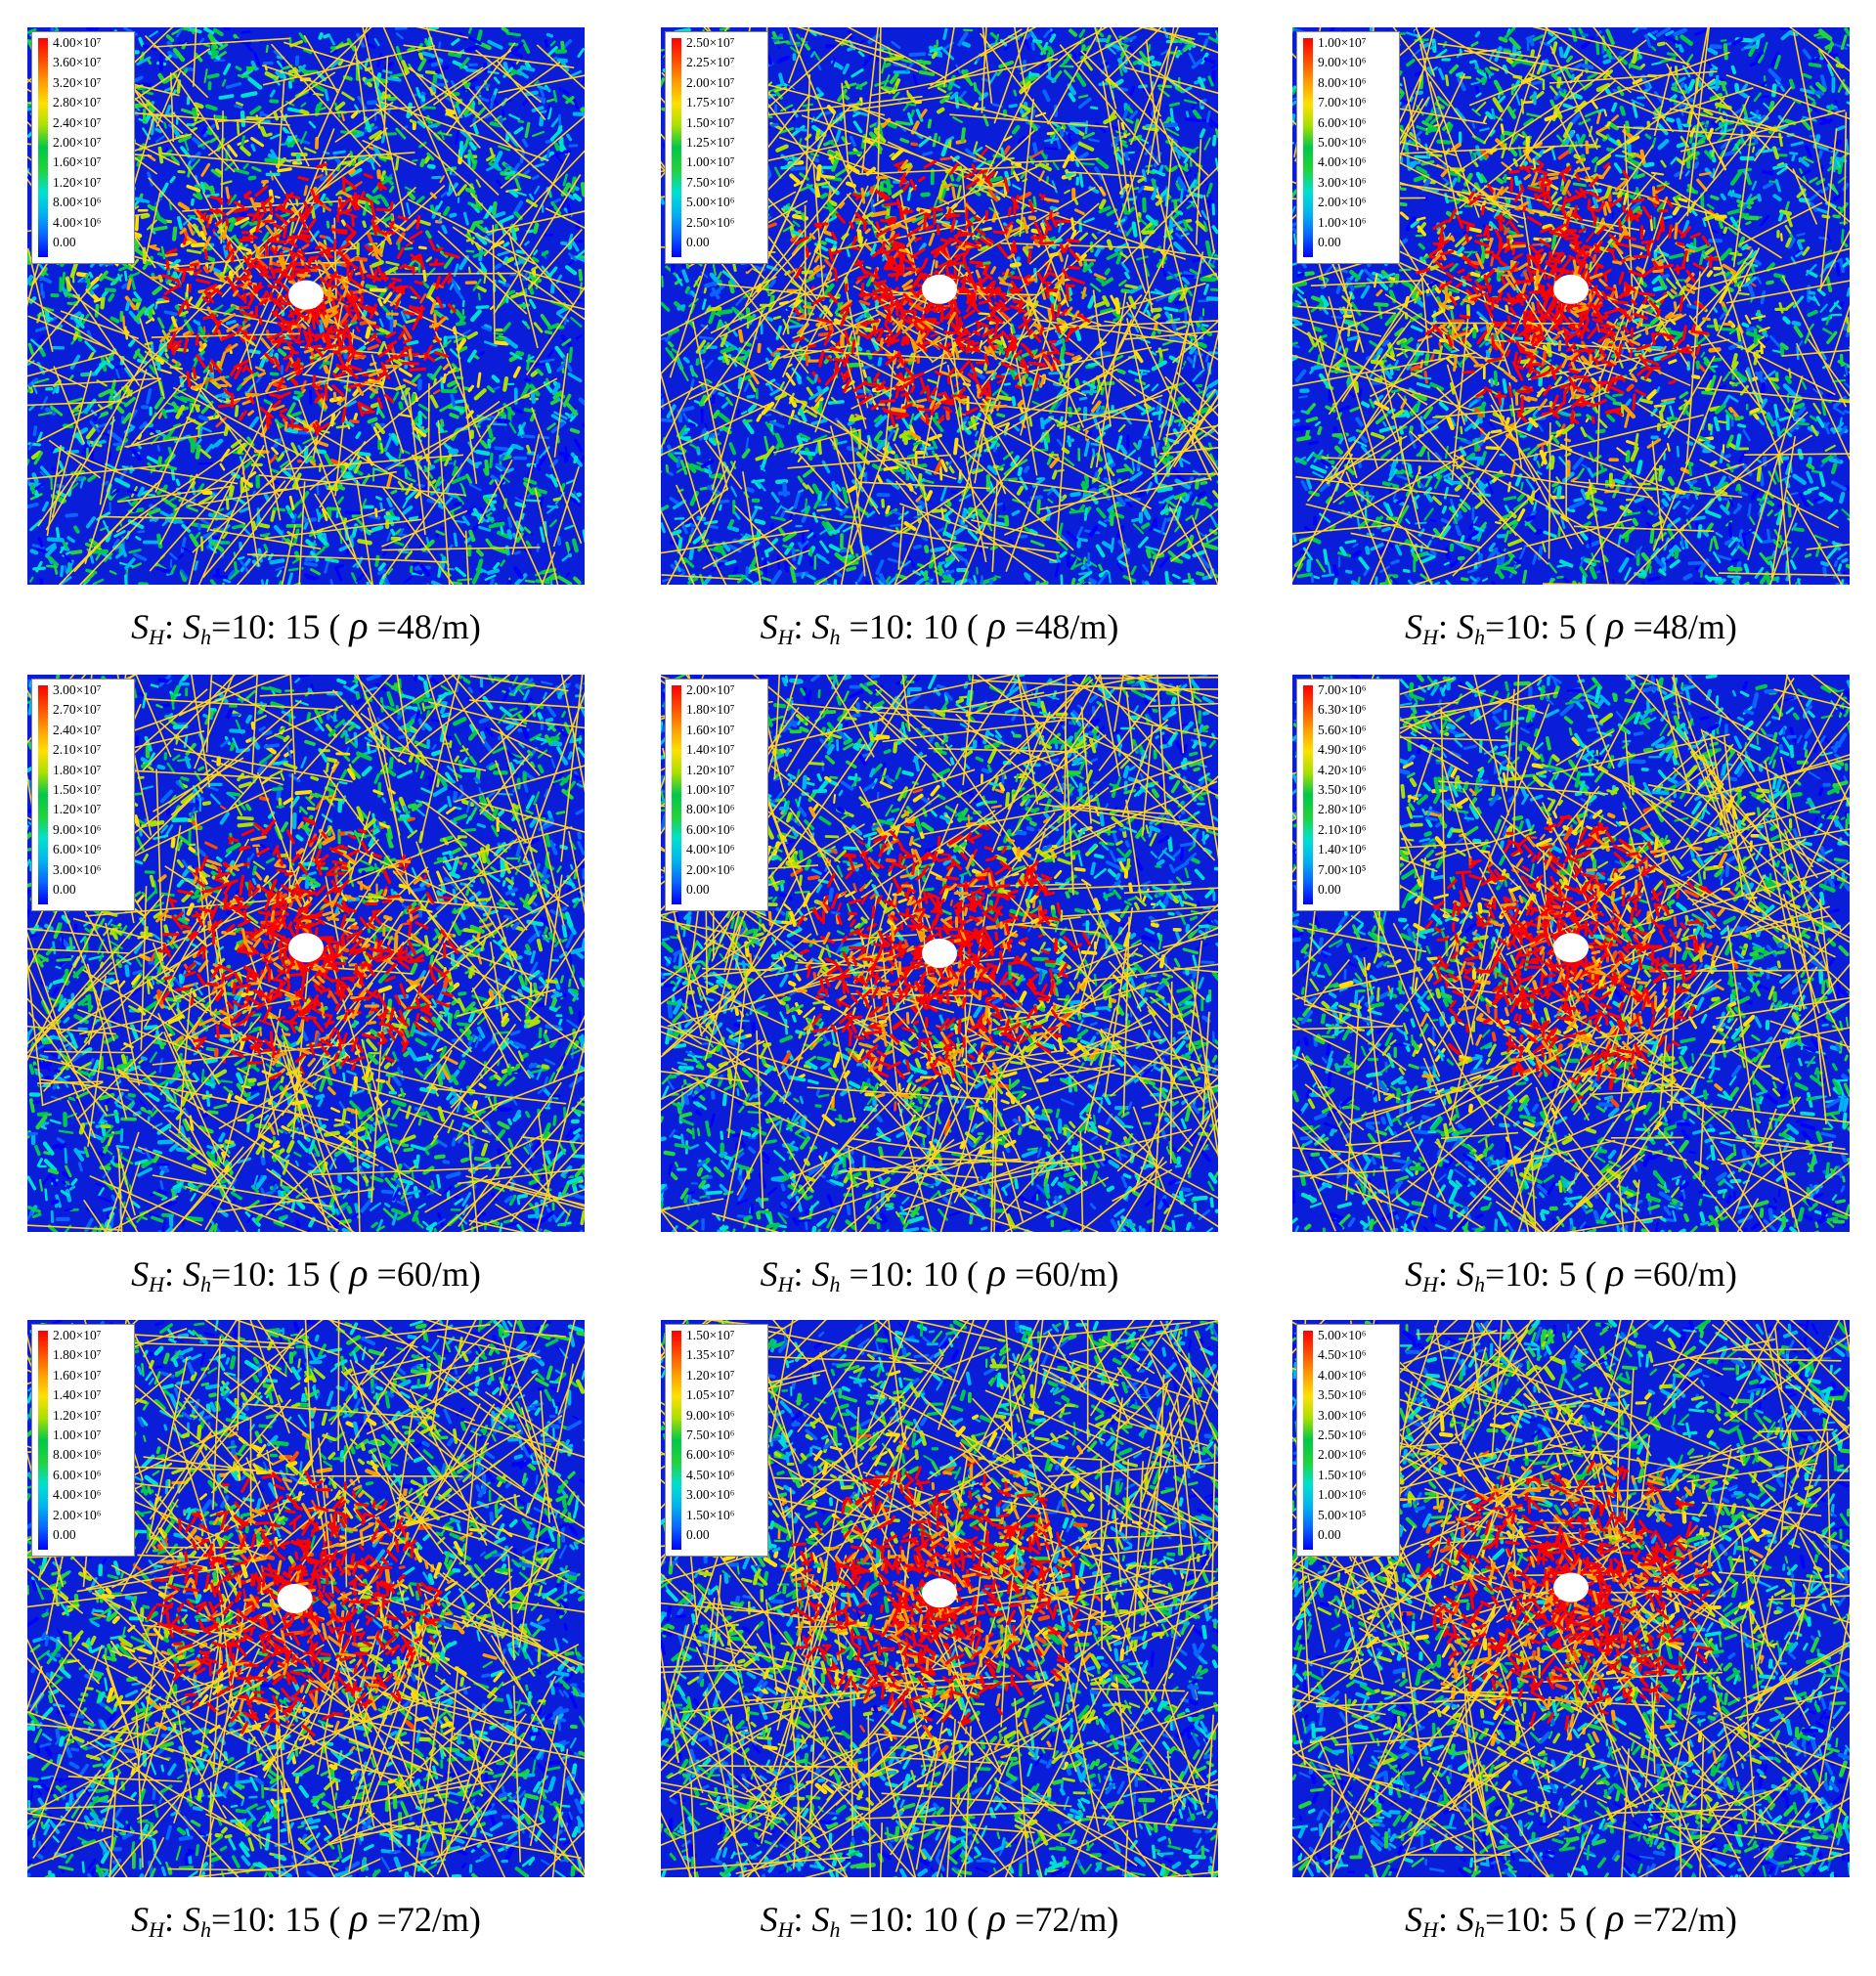 The image size is (1876, 1976). I want to click on panel-caption: SH: Sh=10: 15 ( ρ =60/m), so click(306, 1273).